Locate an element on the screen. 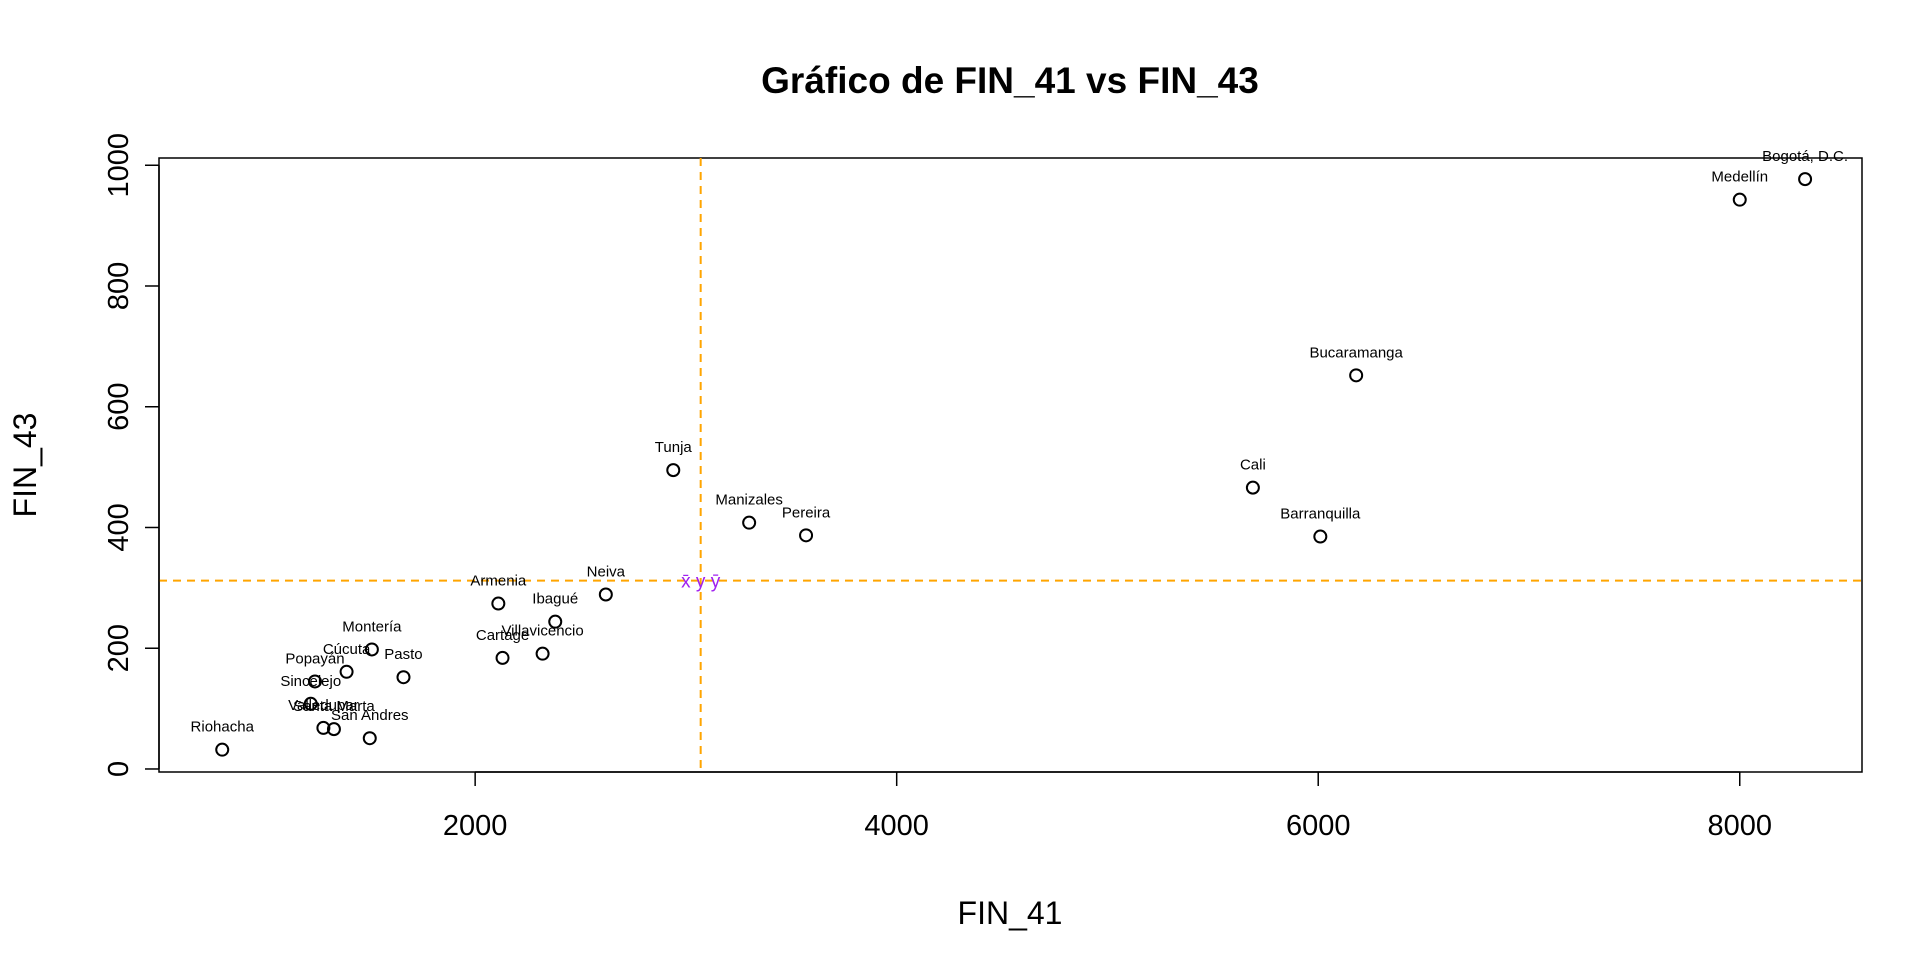  y-tick-label: 600 is located at coordinates (119, 407).